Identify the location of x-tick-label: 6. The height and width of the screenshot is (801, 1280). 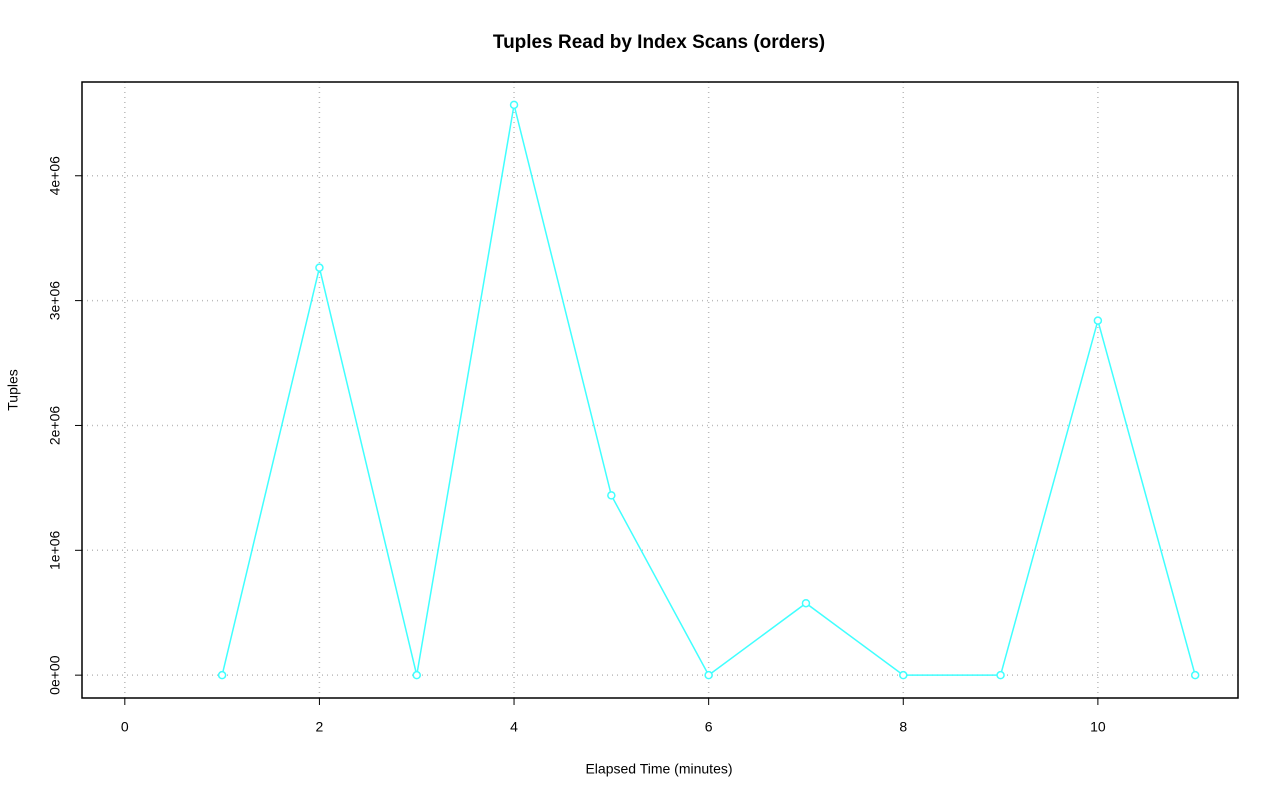
(709, 727).